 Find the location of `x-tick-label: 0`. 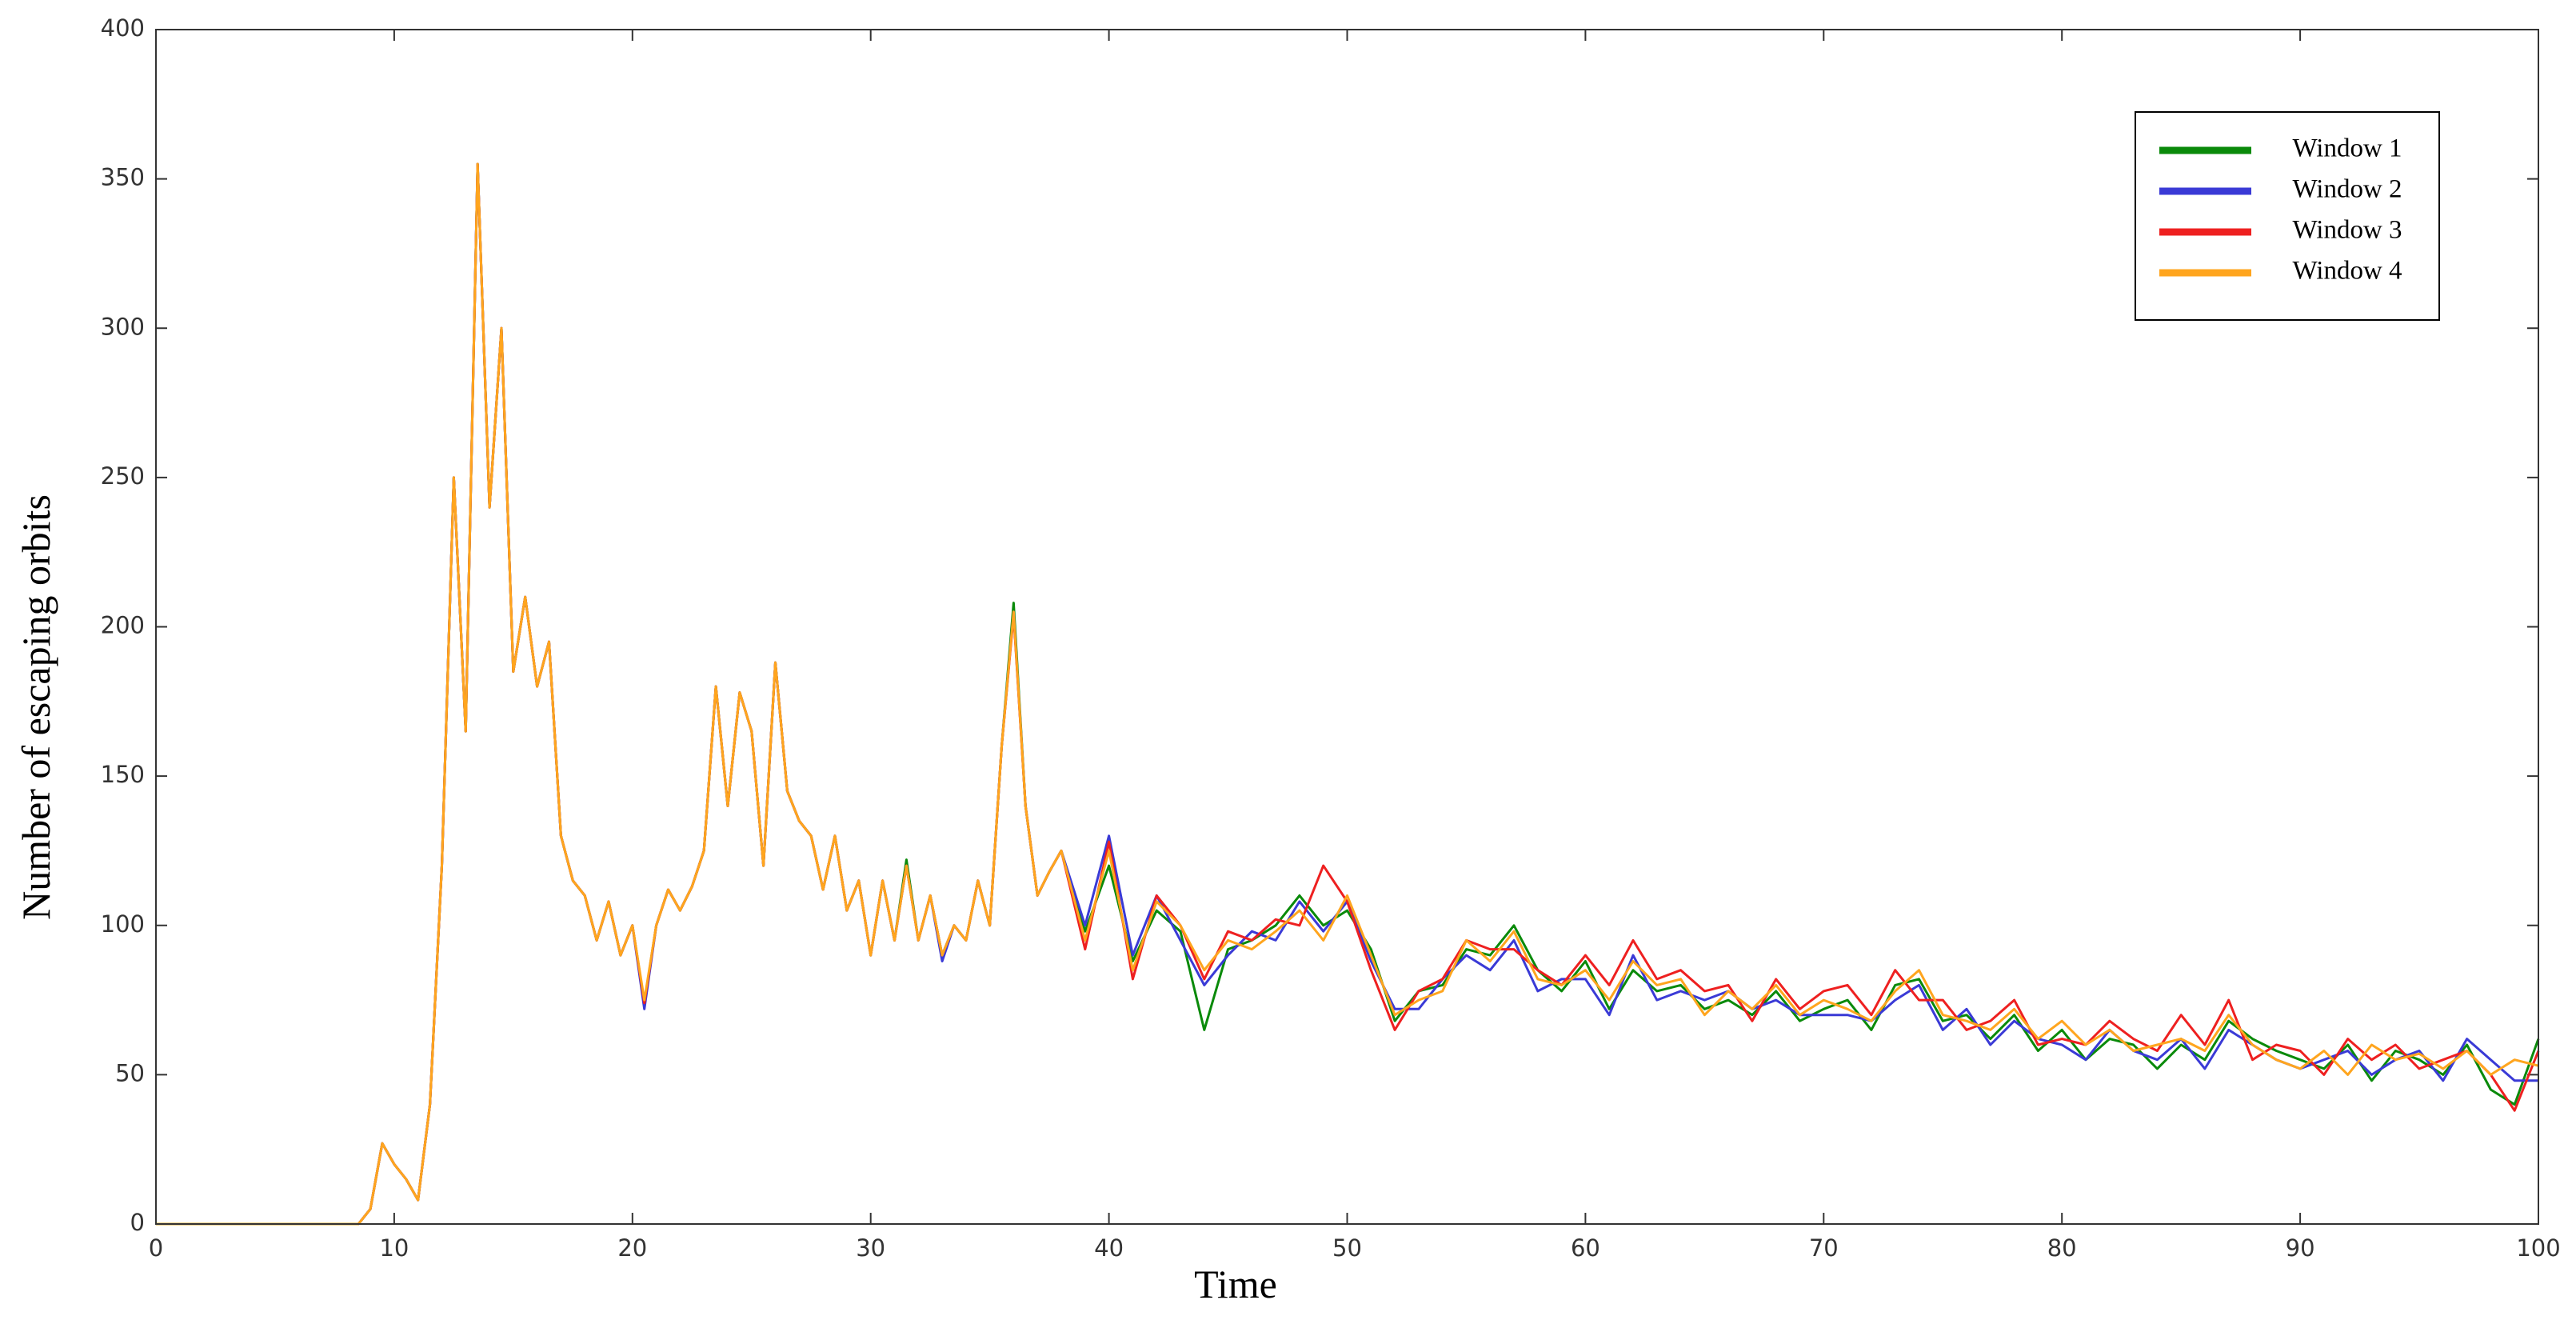

x-tick-label: 0 is located at coordinates (156, 1248).